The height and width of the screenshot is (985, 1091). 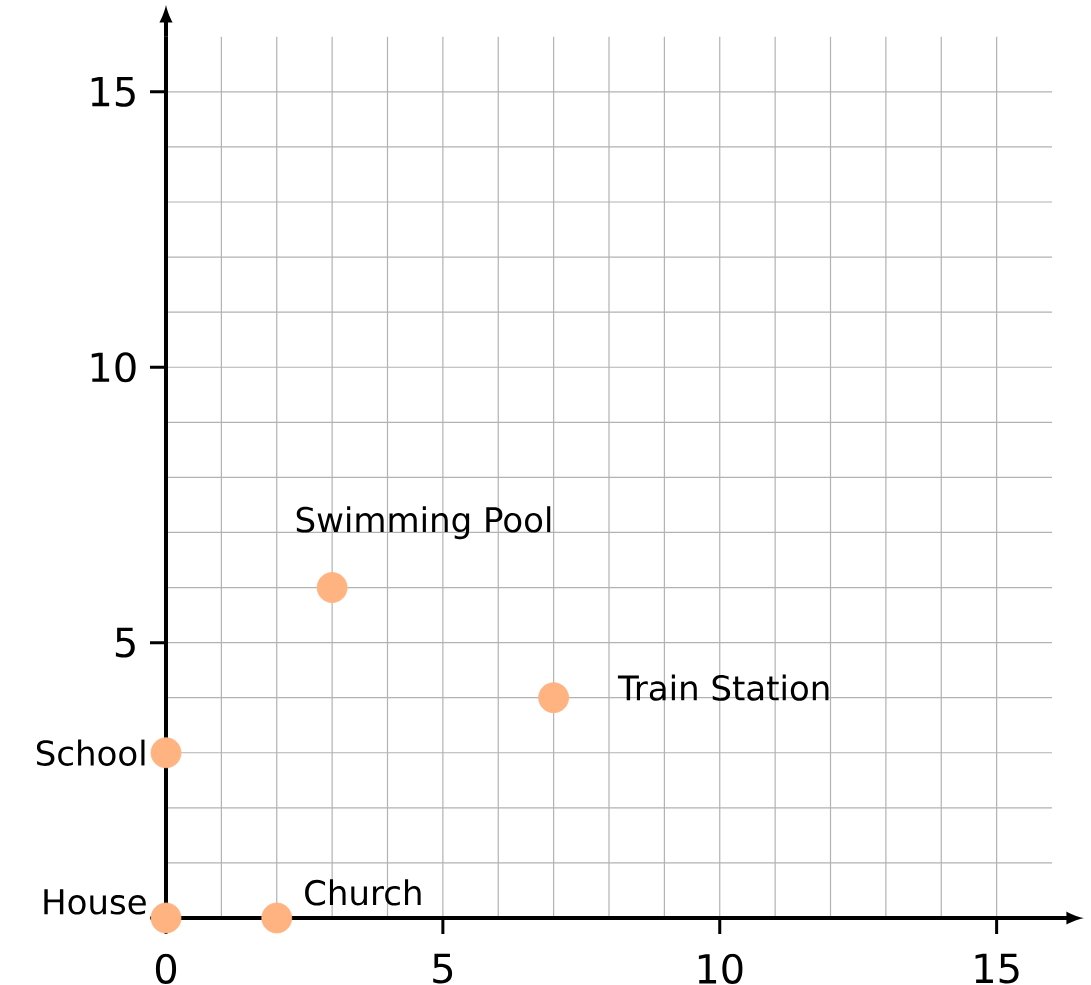 What do you see at coordinates (997, 968) in the screenshot?
I see `x-tick-label: 15` at bounding box center [997, 968].